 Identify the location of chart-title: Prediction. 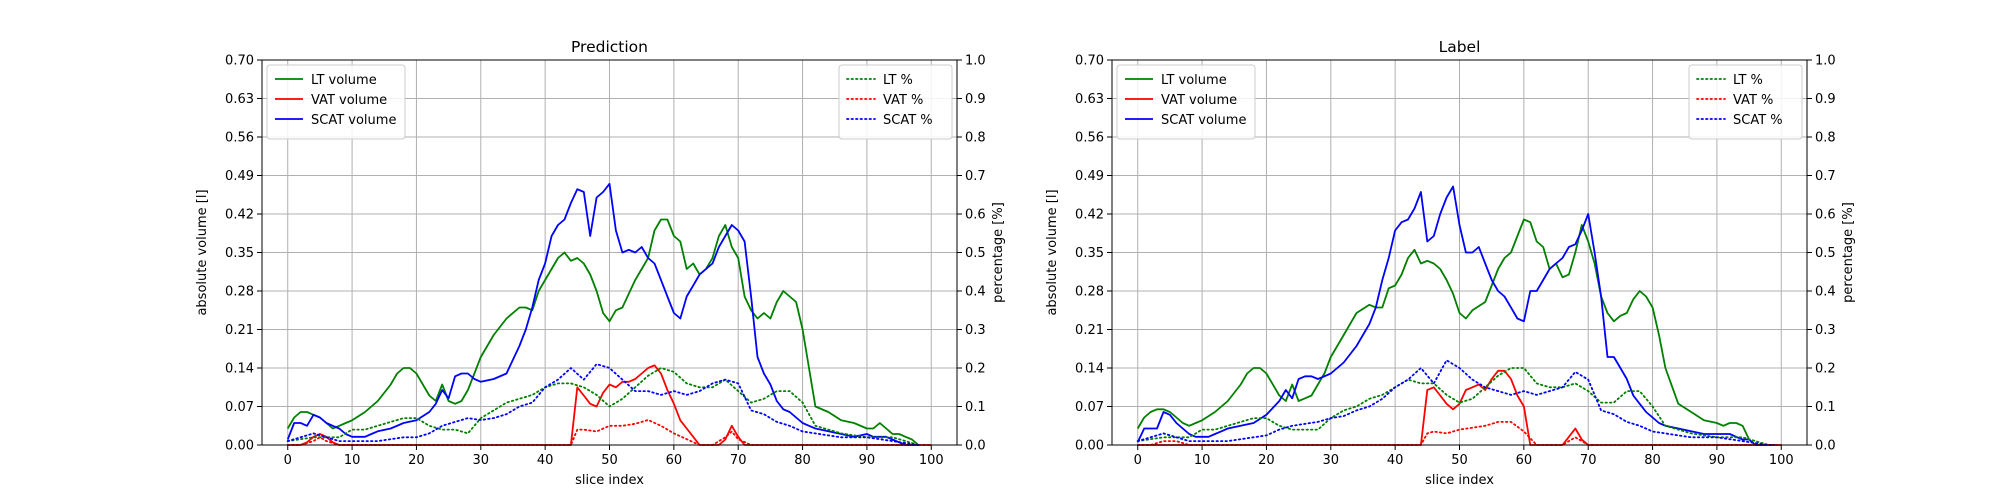
(609, 47).